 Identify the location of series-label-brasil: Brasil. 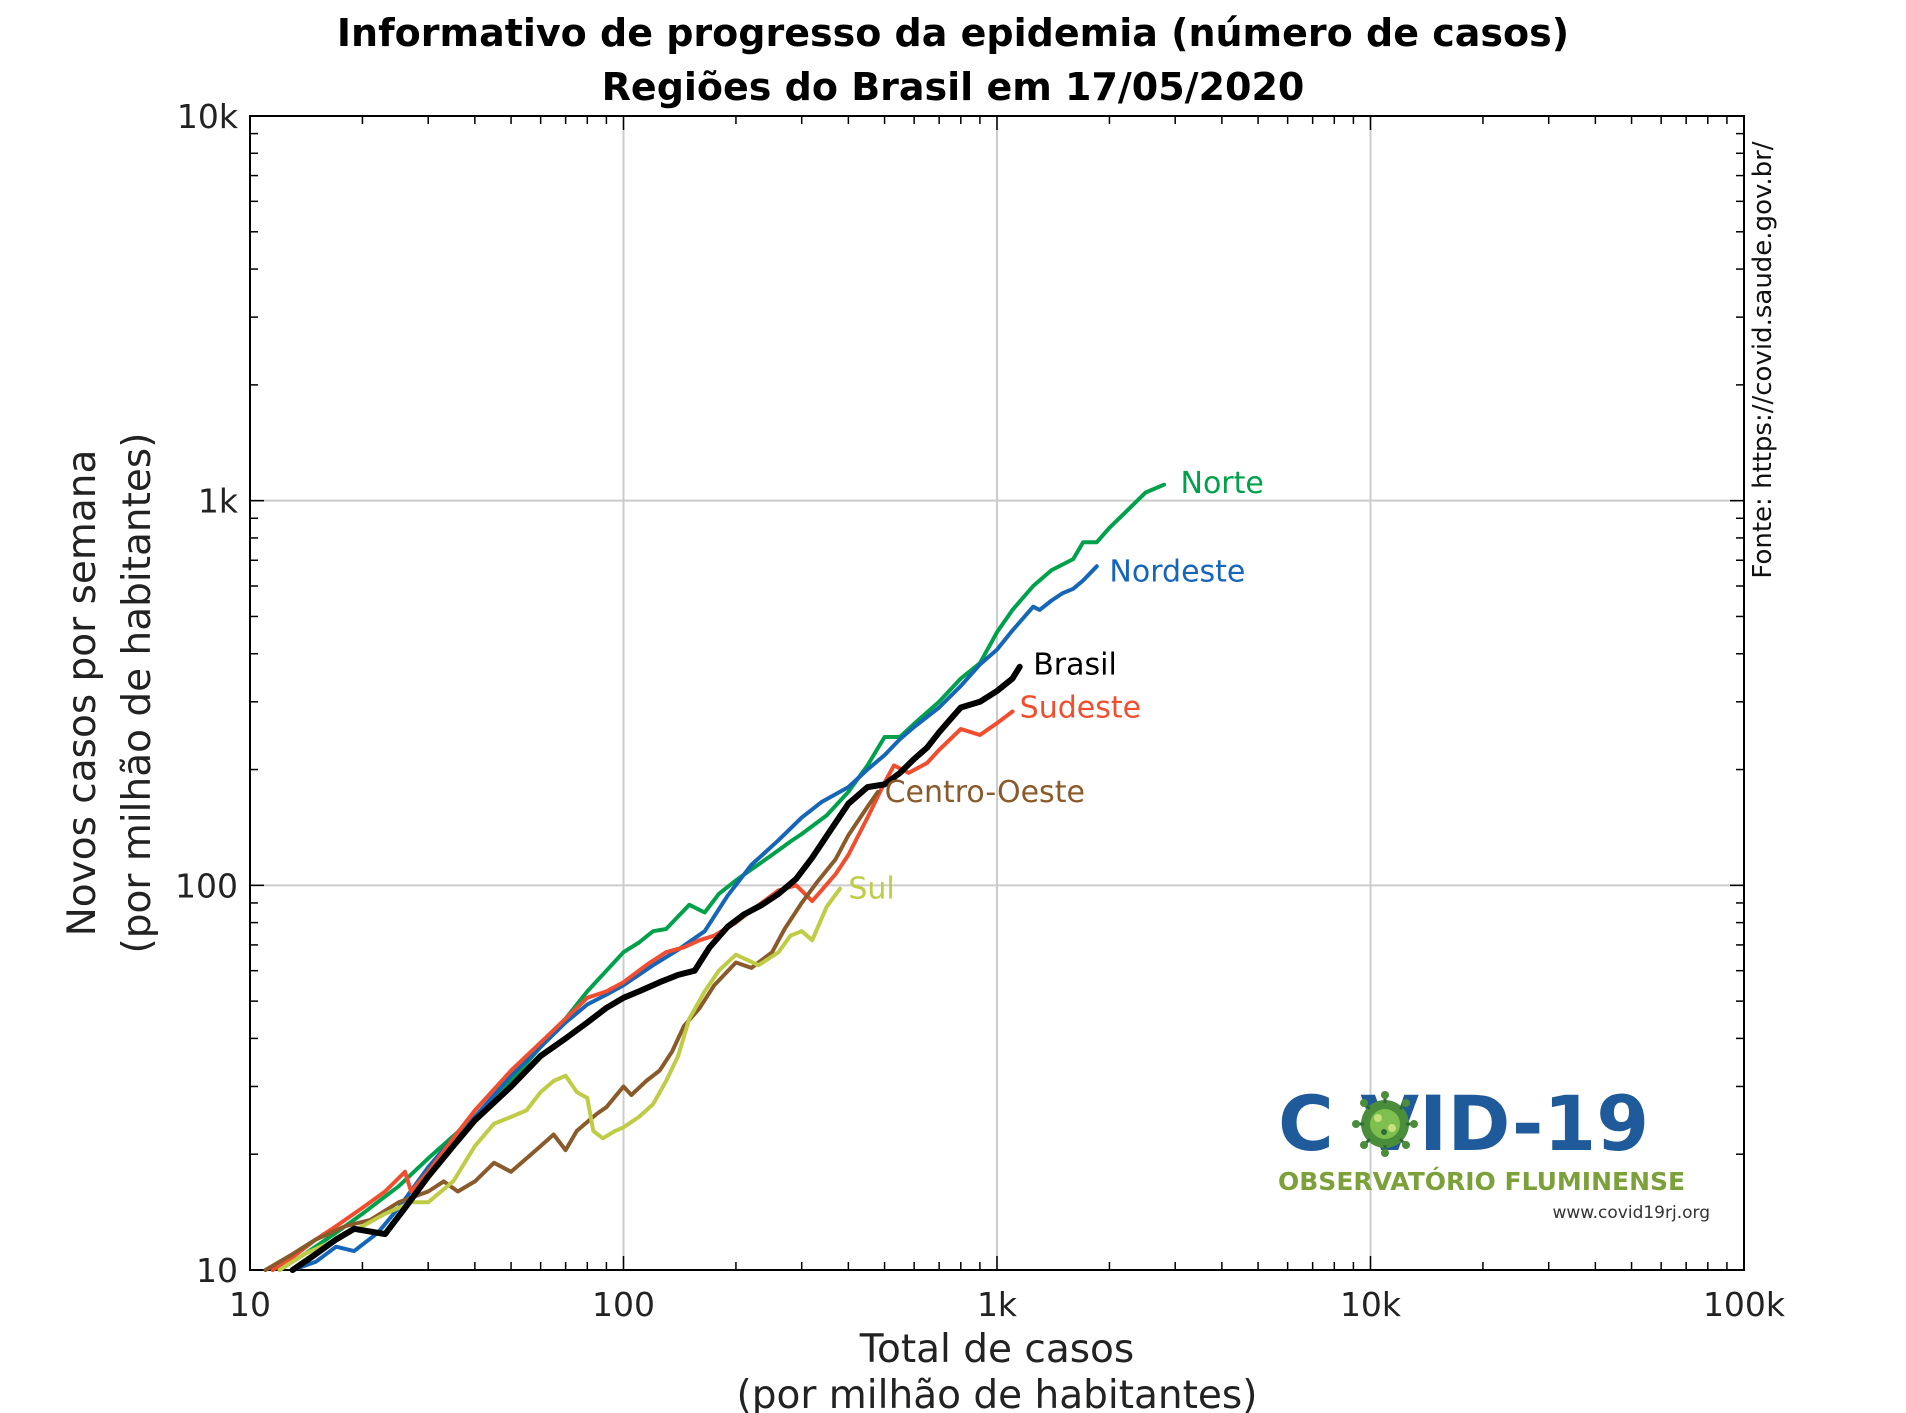
(1075, 665).